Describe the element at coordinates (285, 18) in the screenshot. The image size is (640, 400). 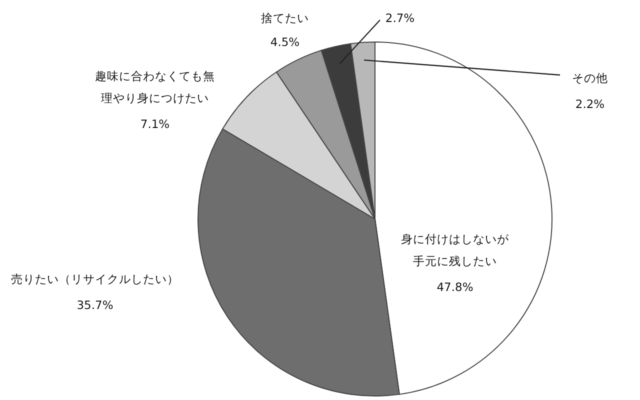
I see `slice-label: 捨てたい` at that location.